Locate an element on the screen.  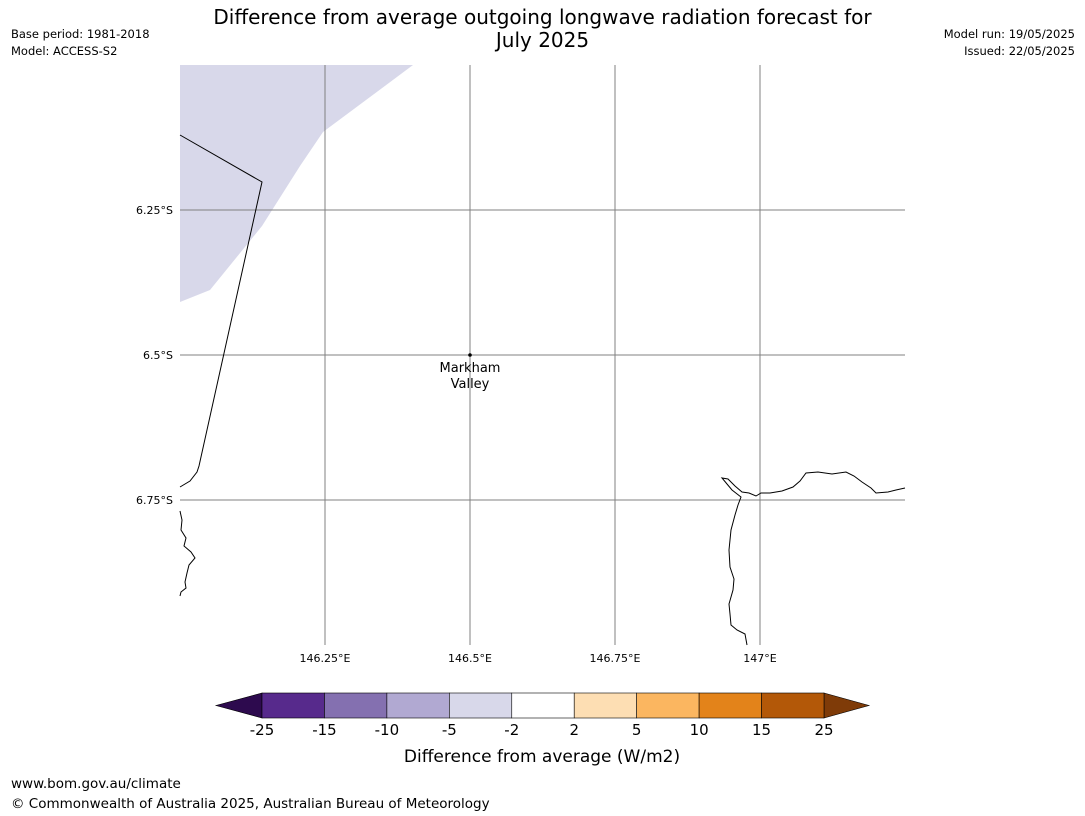
longitude-tick-label: 146.75°E is located at coordinates (615, 658).